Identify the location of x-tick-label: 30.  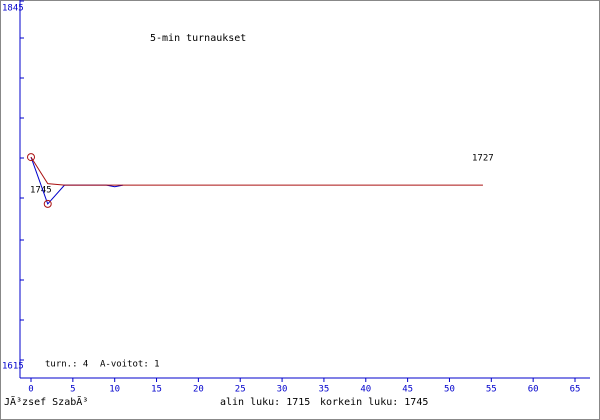
(282, 390).